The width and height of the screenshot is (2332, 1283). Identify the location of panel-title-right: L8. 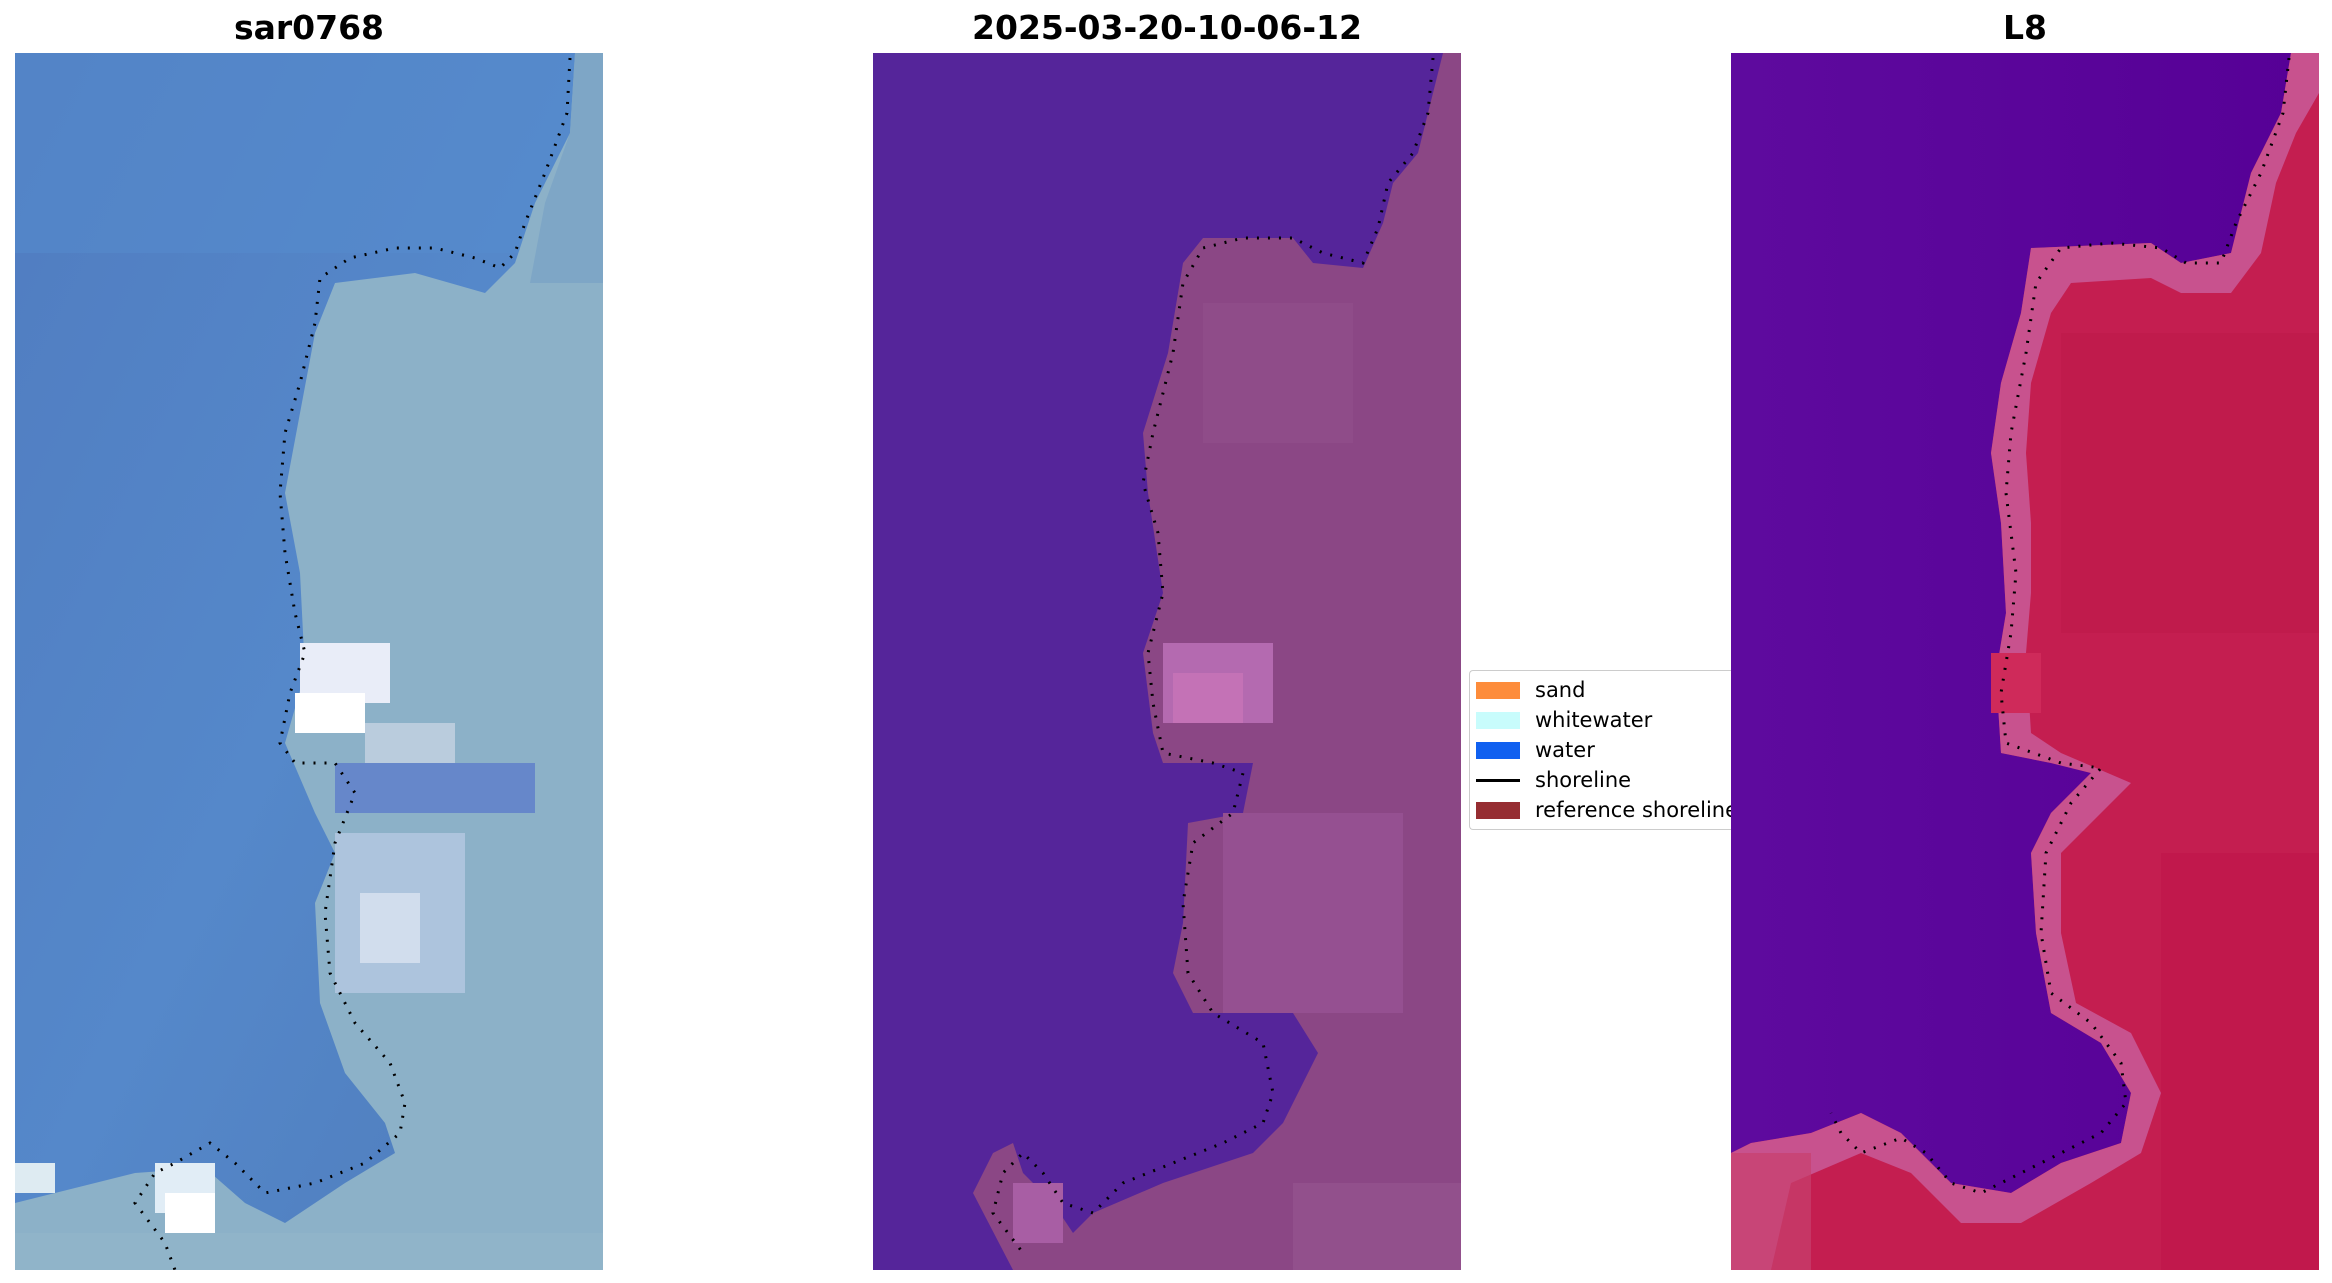
(2025, 27).